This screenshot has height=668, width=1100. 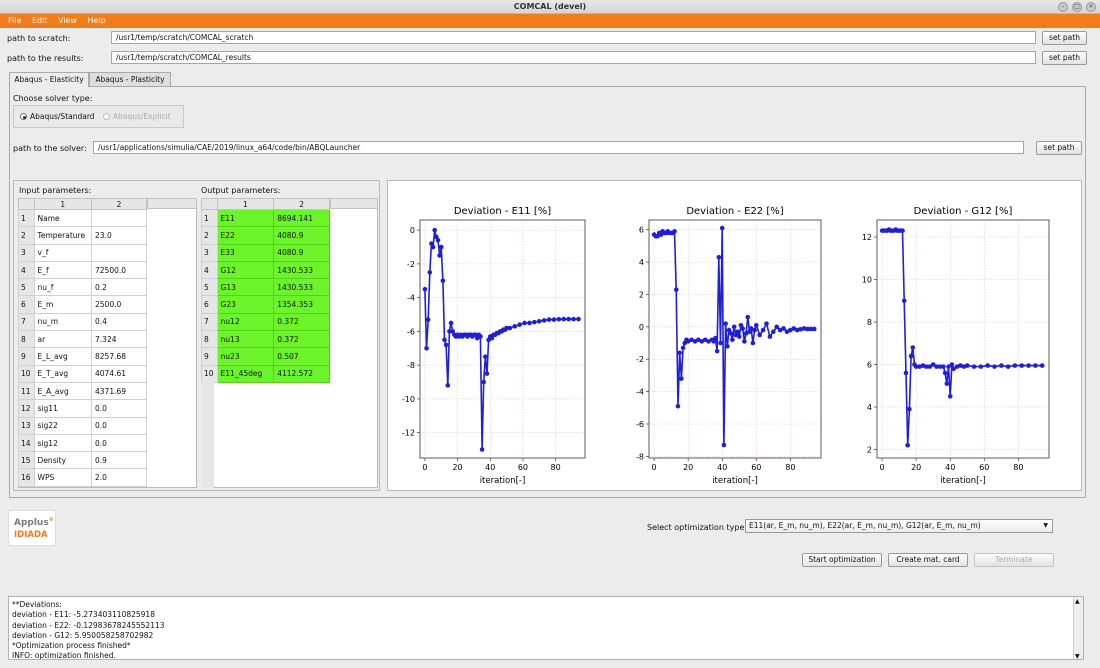 I want to click on parameter-name-cell: nu23, so click(x=245, y=356).